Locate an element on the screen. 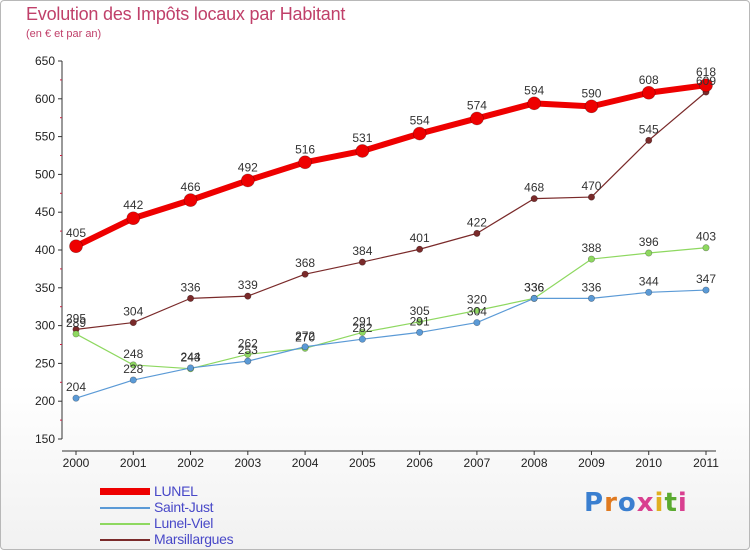 Image resolution: width=750 pixels, height=550 pixels. legend-label-lunel: LUNEL is located at coordinates (176, 491).